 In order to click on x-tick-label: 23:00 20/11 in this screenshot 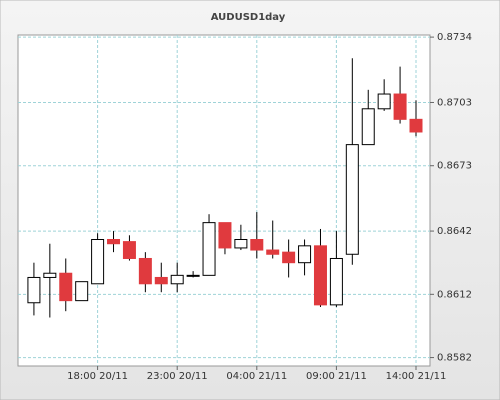, I will do `click(177, 376)`.